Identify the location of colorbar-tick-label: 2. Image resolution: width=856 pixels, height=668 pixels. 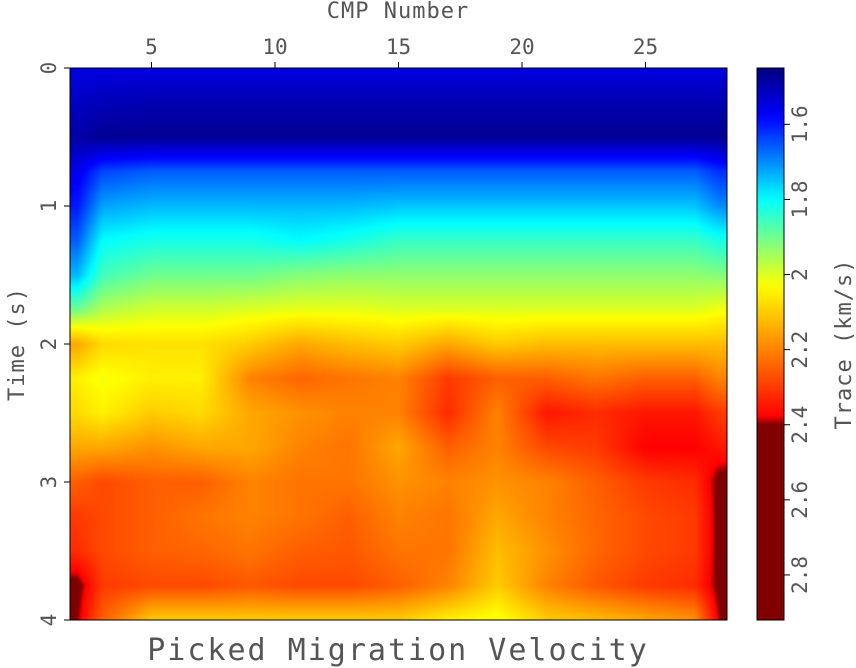
(800, 274).